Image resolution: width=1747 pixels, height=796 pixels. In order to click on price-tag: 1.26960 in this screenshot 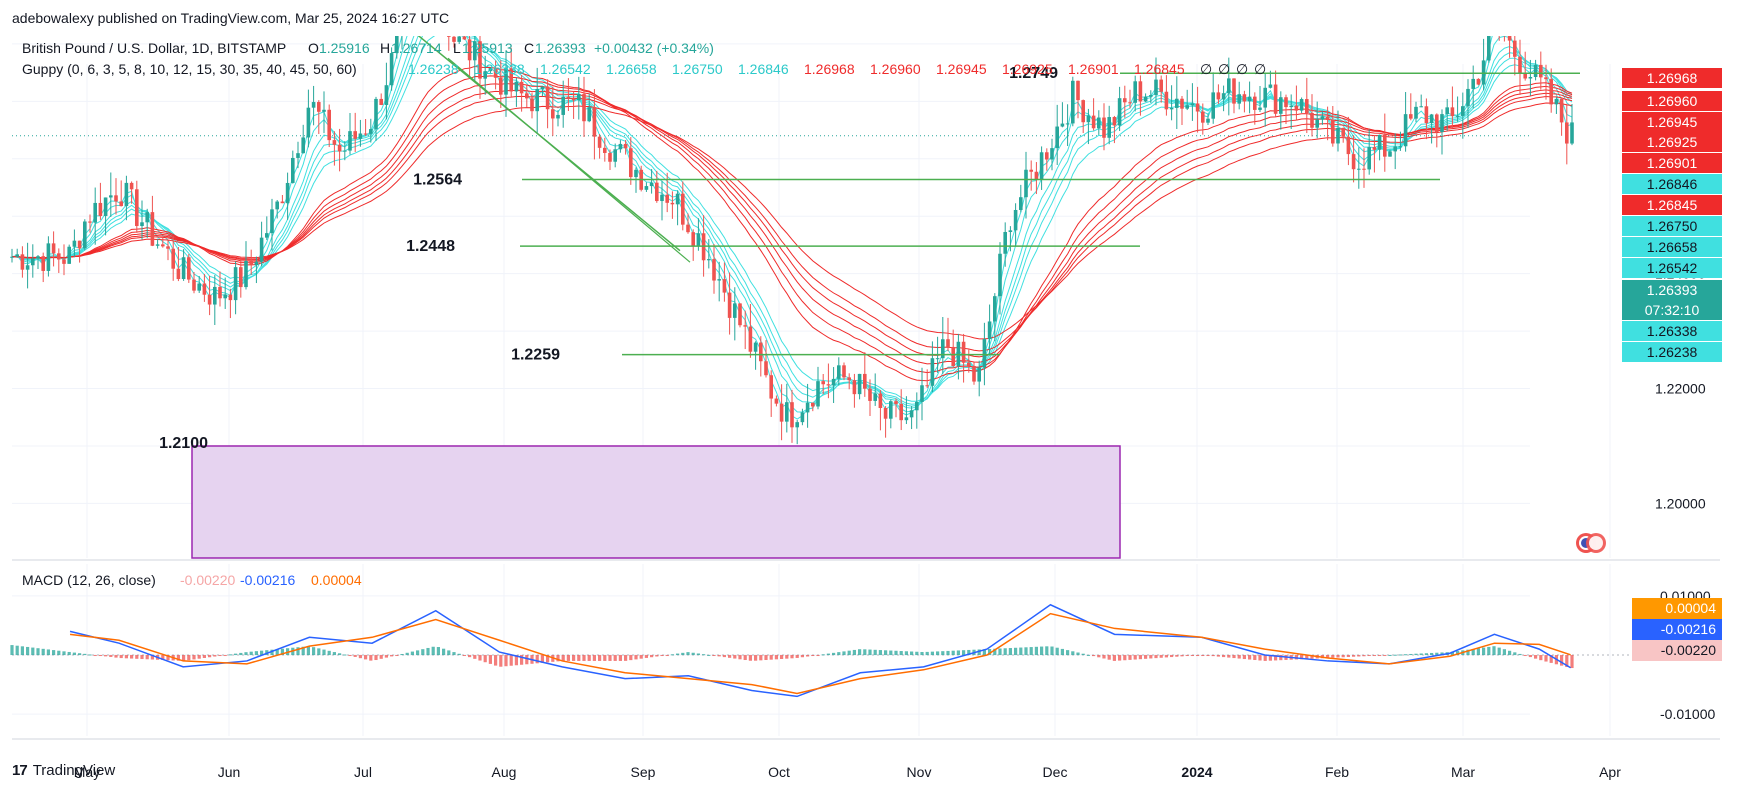, I will do `click(1672, 101)`.